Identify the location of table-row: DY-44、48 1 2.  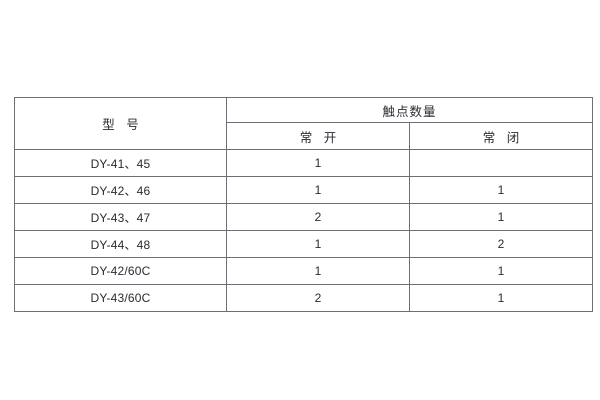
(304, 244).